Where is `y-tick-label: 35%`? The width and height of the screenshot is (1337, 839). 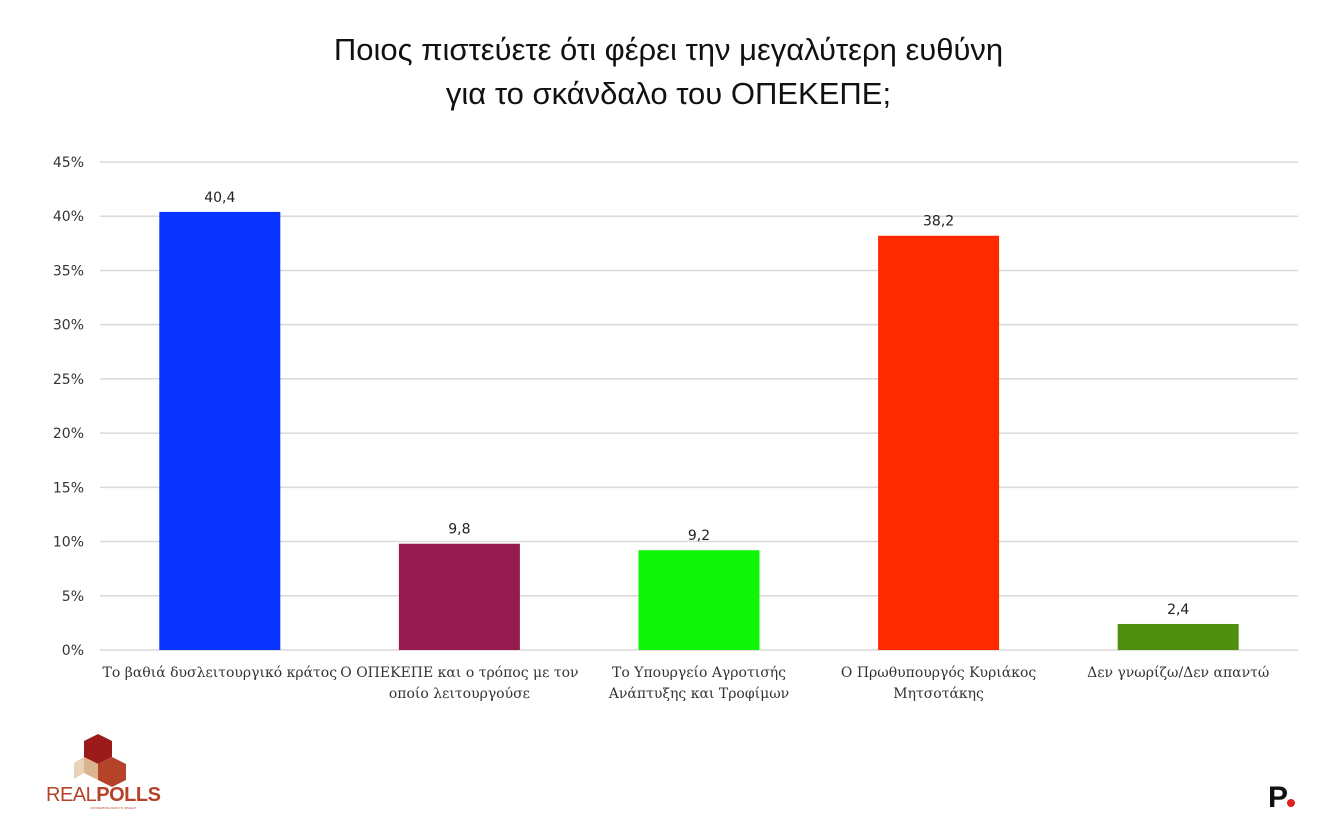 y-tick-label: 35% is located at coordinates (68, 271).